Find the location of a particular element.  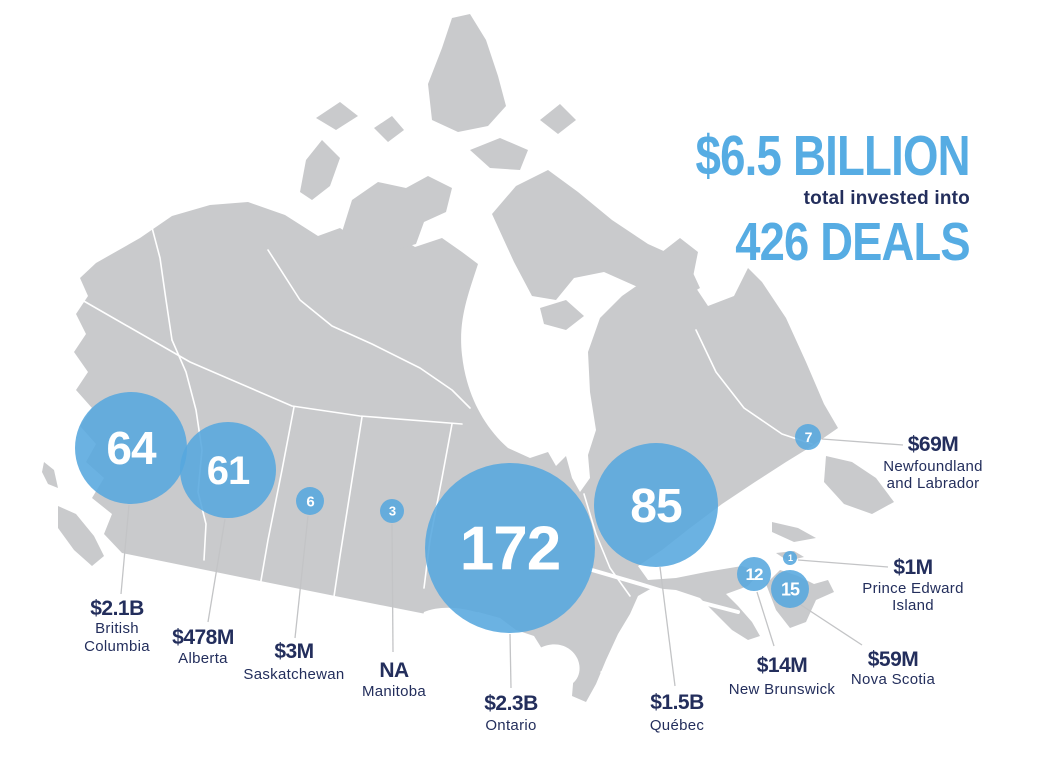

bubble-on is located at coordinates (510, 548).